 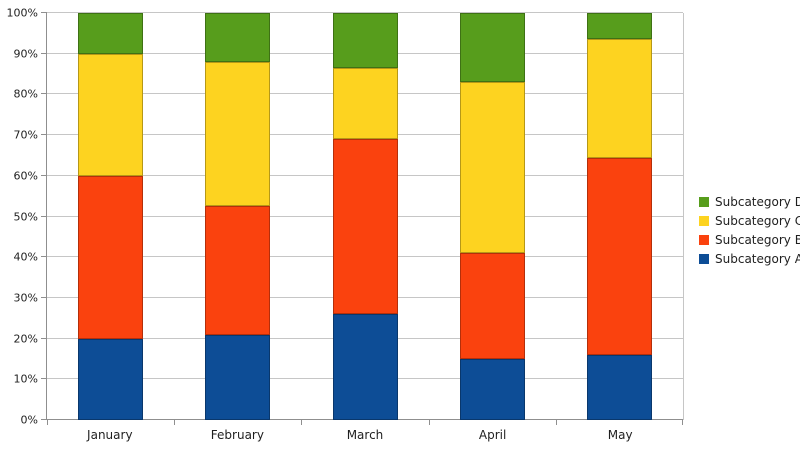 What do you see at coordinates (25, 339) in the screenshot?
I see `y-axis-label-20: 20%` at bounding box center [25, 339].